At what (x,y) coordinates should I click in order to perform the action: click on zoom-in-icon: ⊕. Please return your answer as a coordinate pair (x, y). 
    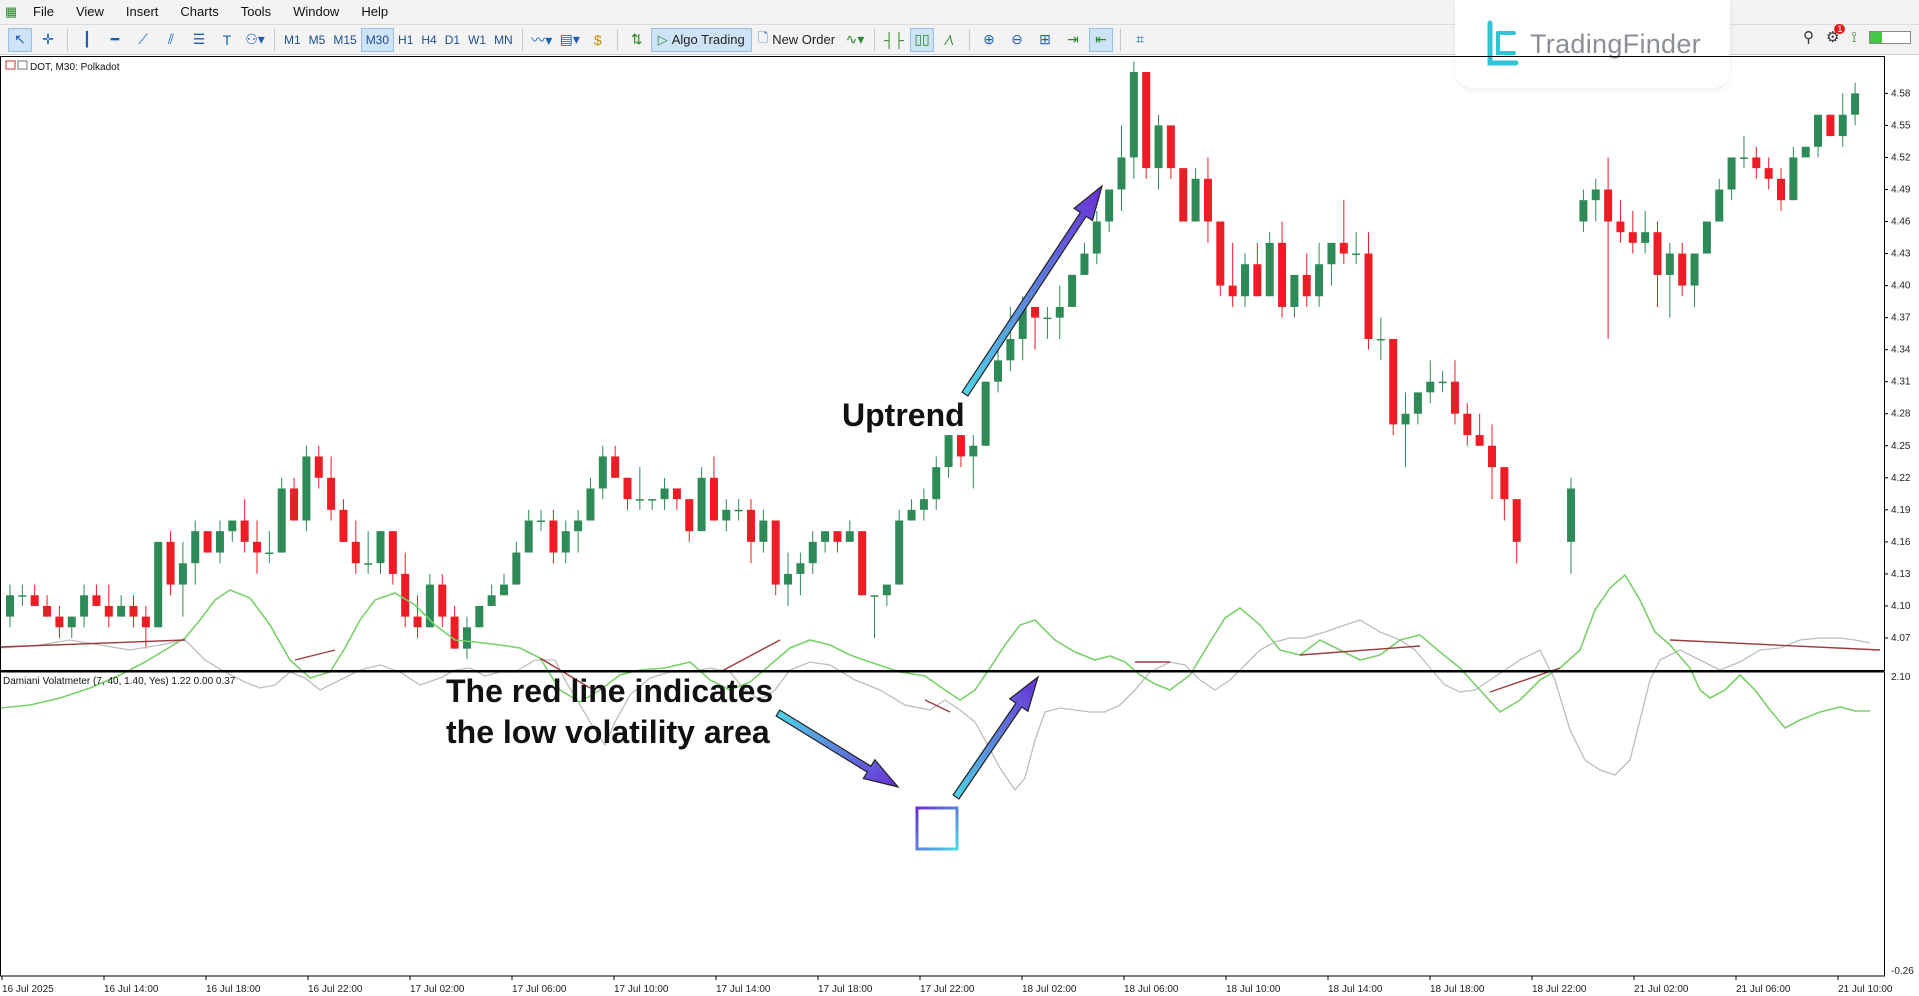
    Looking at the image, I should click on (989, 39).